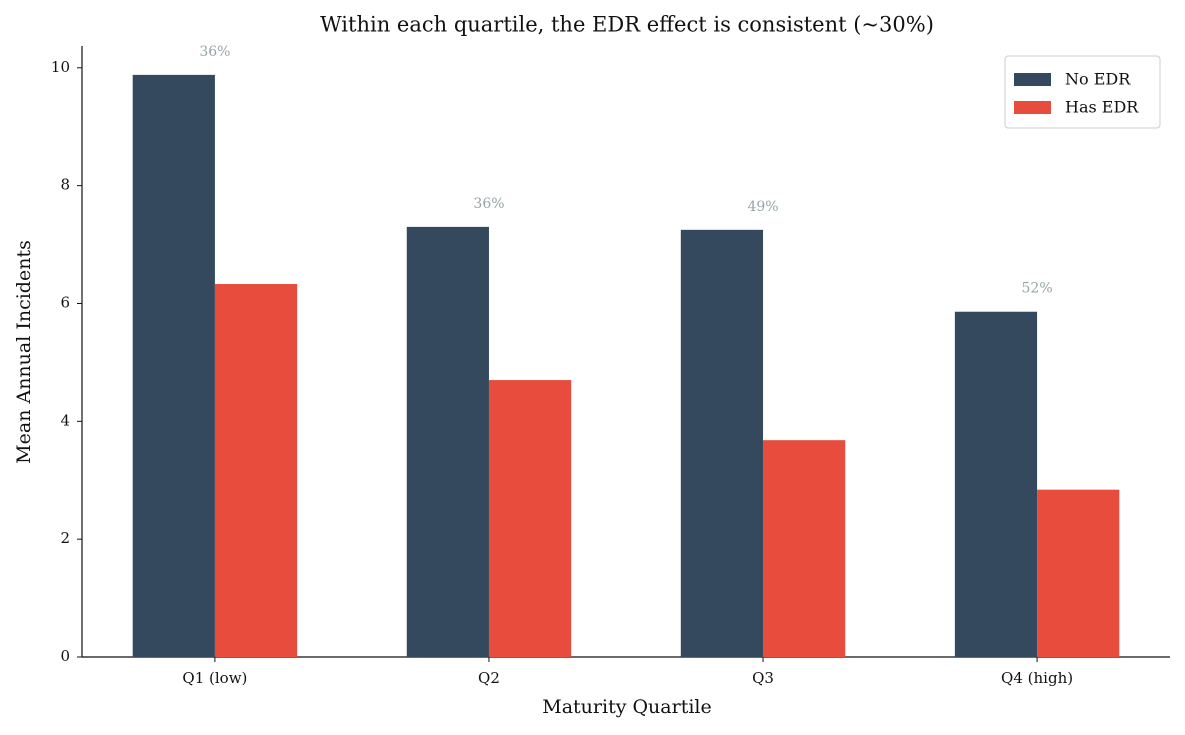  Describe the element at coordinates (489, 678) in the screenshot. I see `x-tick-label: Q2` at that location.